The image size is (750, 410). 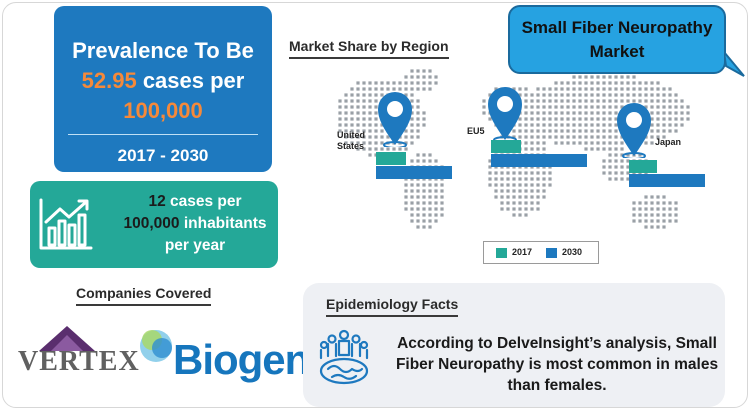 I want to click on vertex-logo-mark, so click(x=67, y=338).